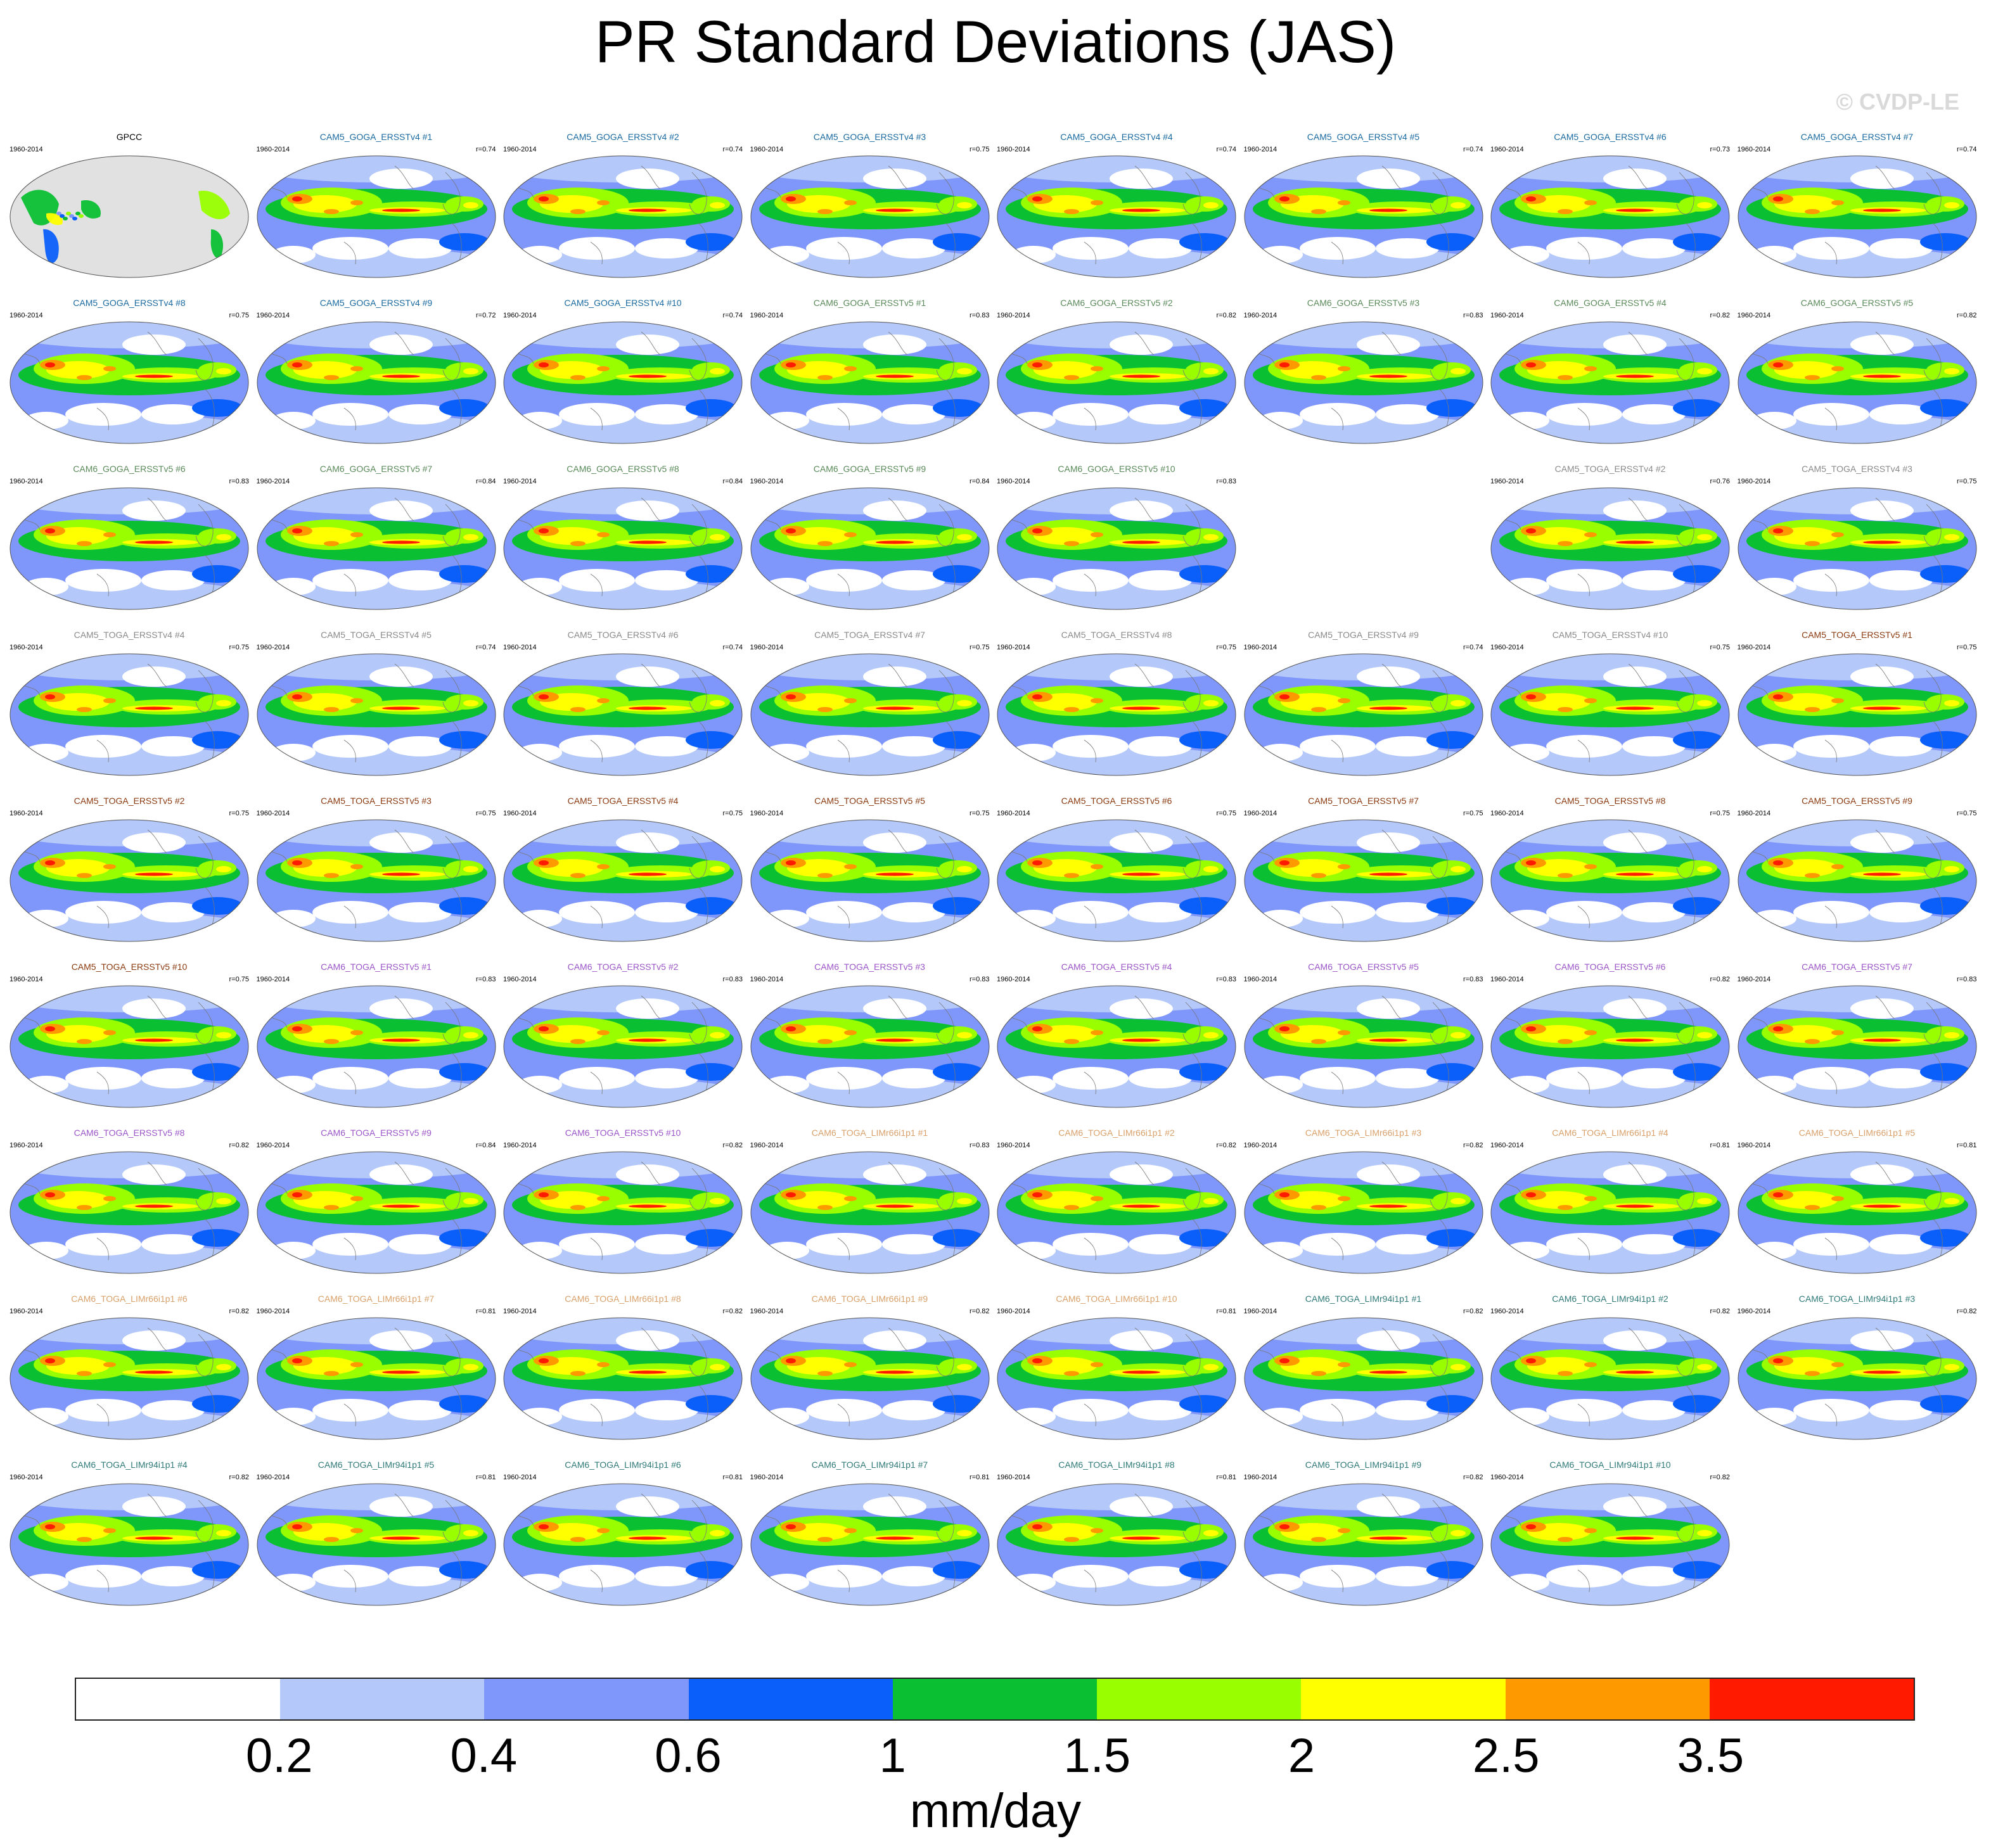 This screenshot has width=1991, height=1848. Describe the element at coordinates (1117, 227) in the screenshot. I see `map-panel: CAM5_GOGA_ERSSTv4 #4 1960-2014 r=0.74` at that location.